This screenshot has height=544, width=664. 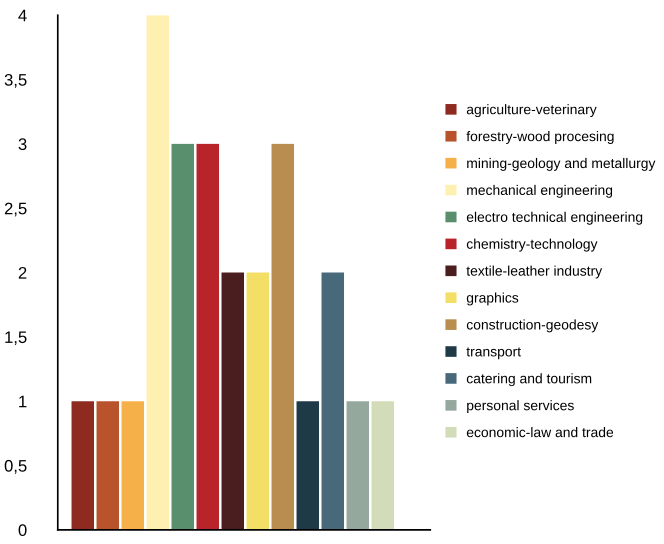 I want to click on legend-label: mechanical engineering, so click(x=539, y=191).